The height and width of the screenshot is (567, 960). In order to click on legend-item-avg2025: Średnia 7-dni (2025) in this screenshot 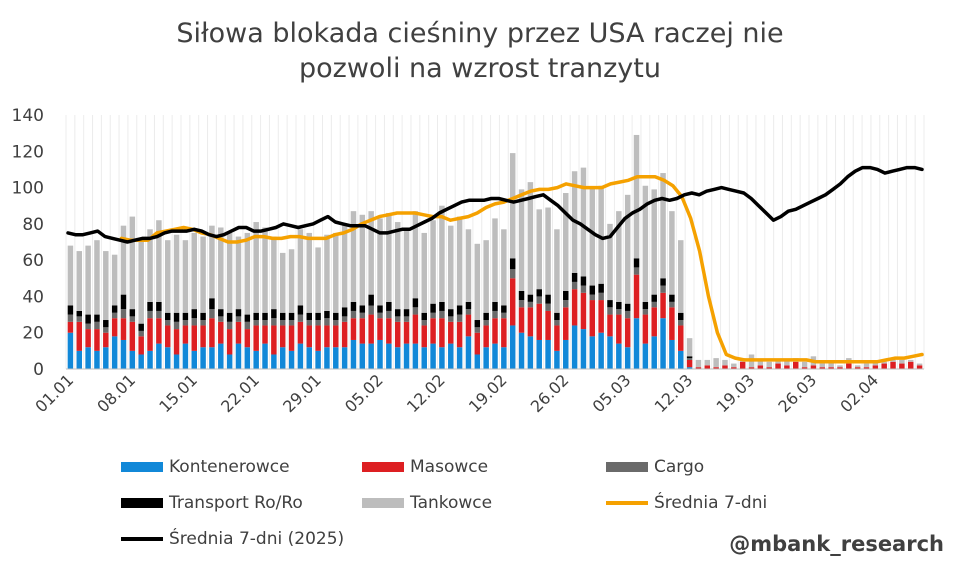, I will do `click(232, 539)`.